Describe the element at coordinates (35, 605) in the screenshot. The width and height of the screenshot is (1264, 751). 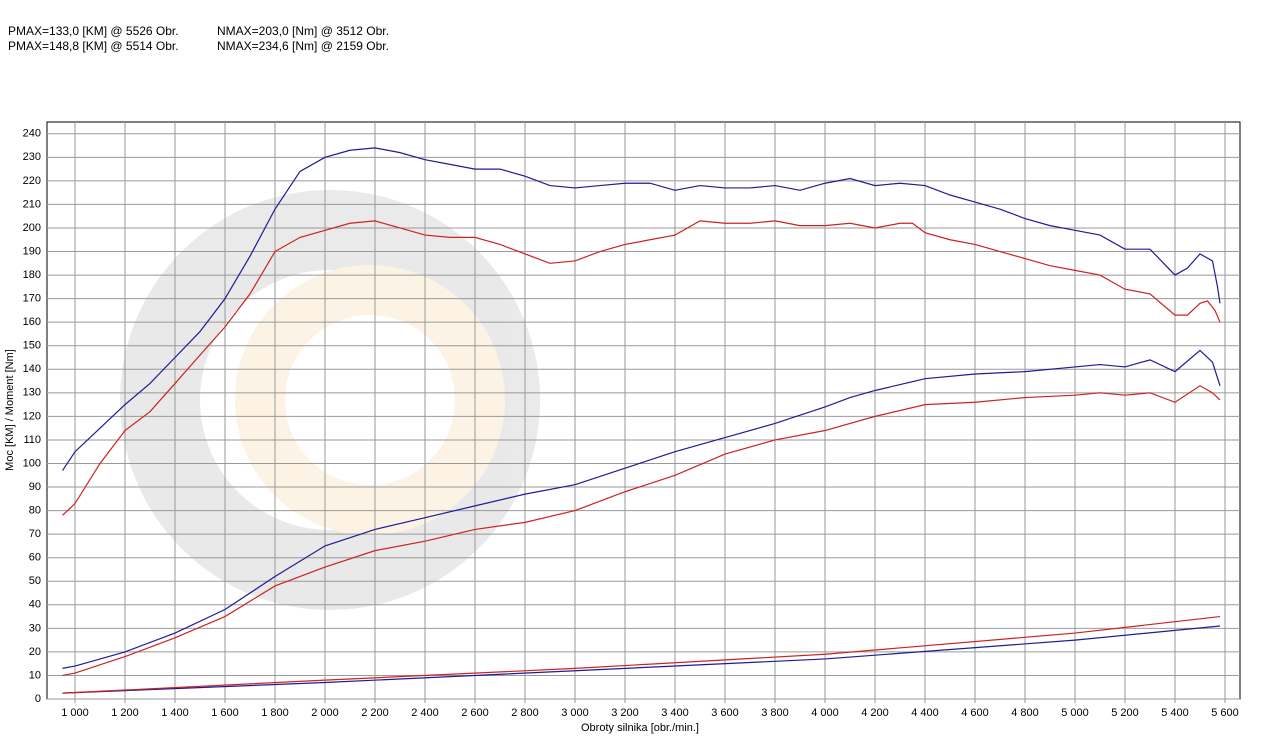
I see `y-tick-label: 40` at that location.